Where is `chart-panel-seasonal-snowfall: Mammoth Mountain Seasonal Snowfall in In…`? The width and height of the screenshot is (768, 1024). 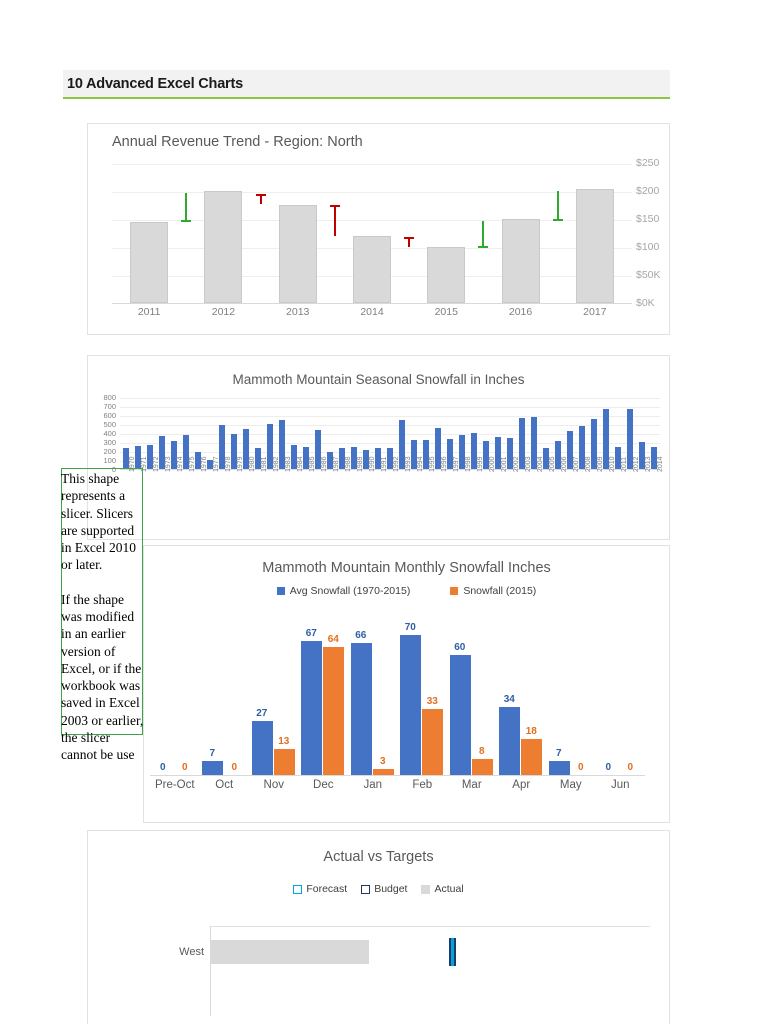 chart-panel-seasonal-snowfall: Mammoth Mountain Seasonal Snowfall in In… is located at coordinates (378, 447).